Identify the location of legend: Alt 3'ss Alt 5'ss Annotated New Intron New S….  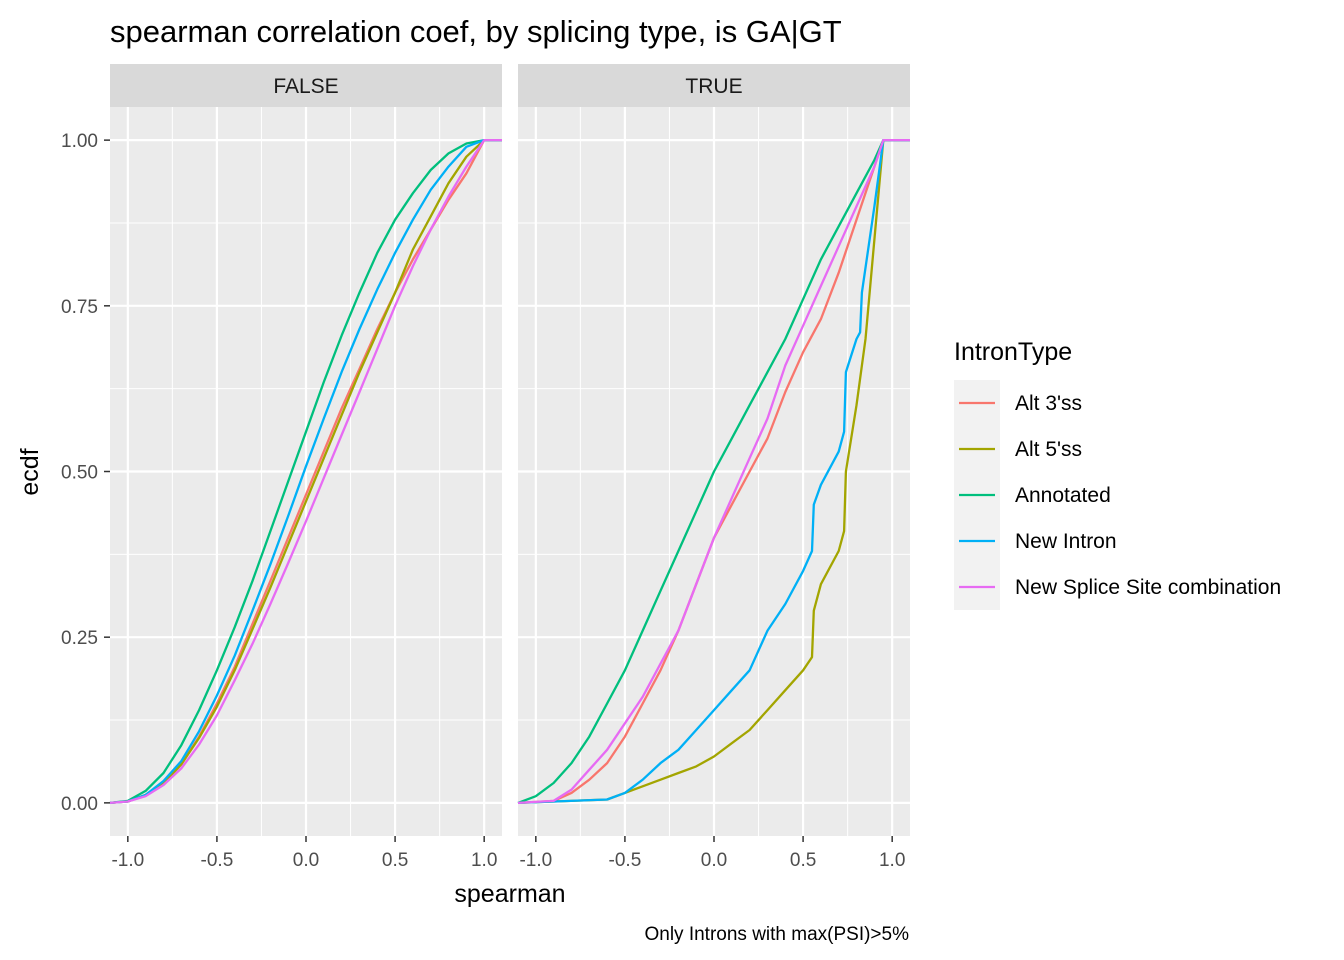
(1117, 495).